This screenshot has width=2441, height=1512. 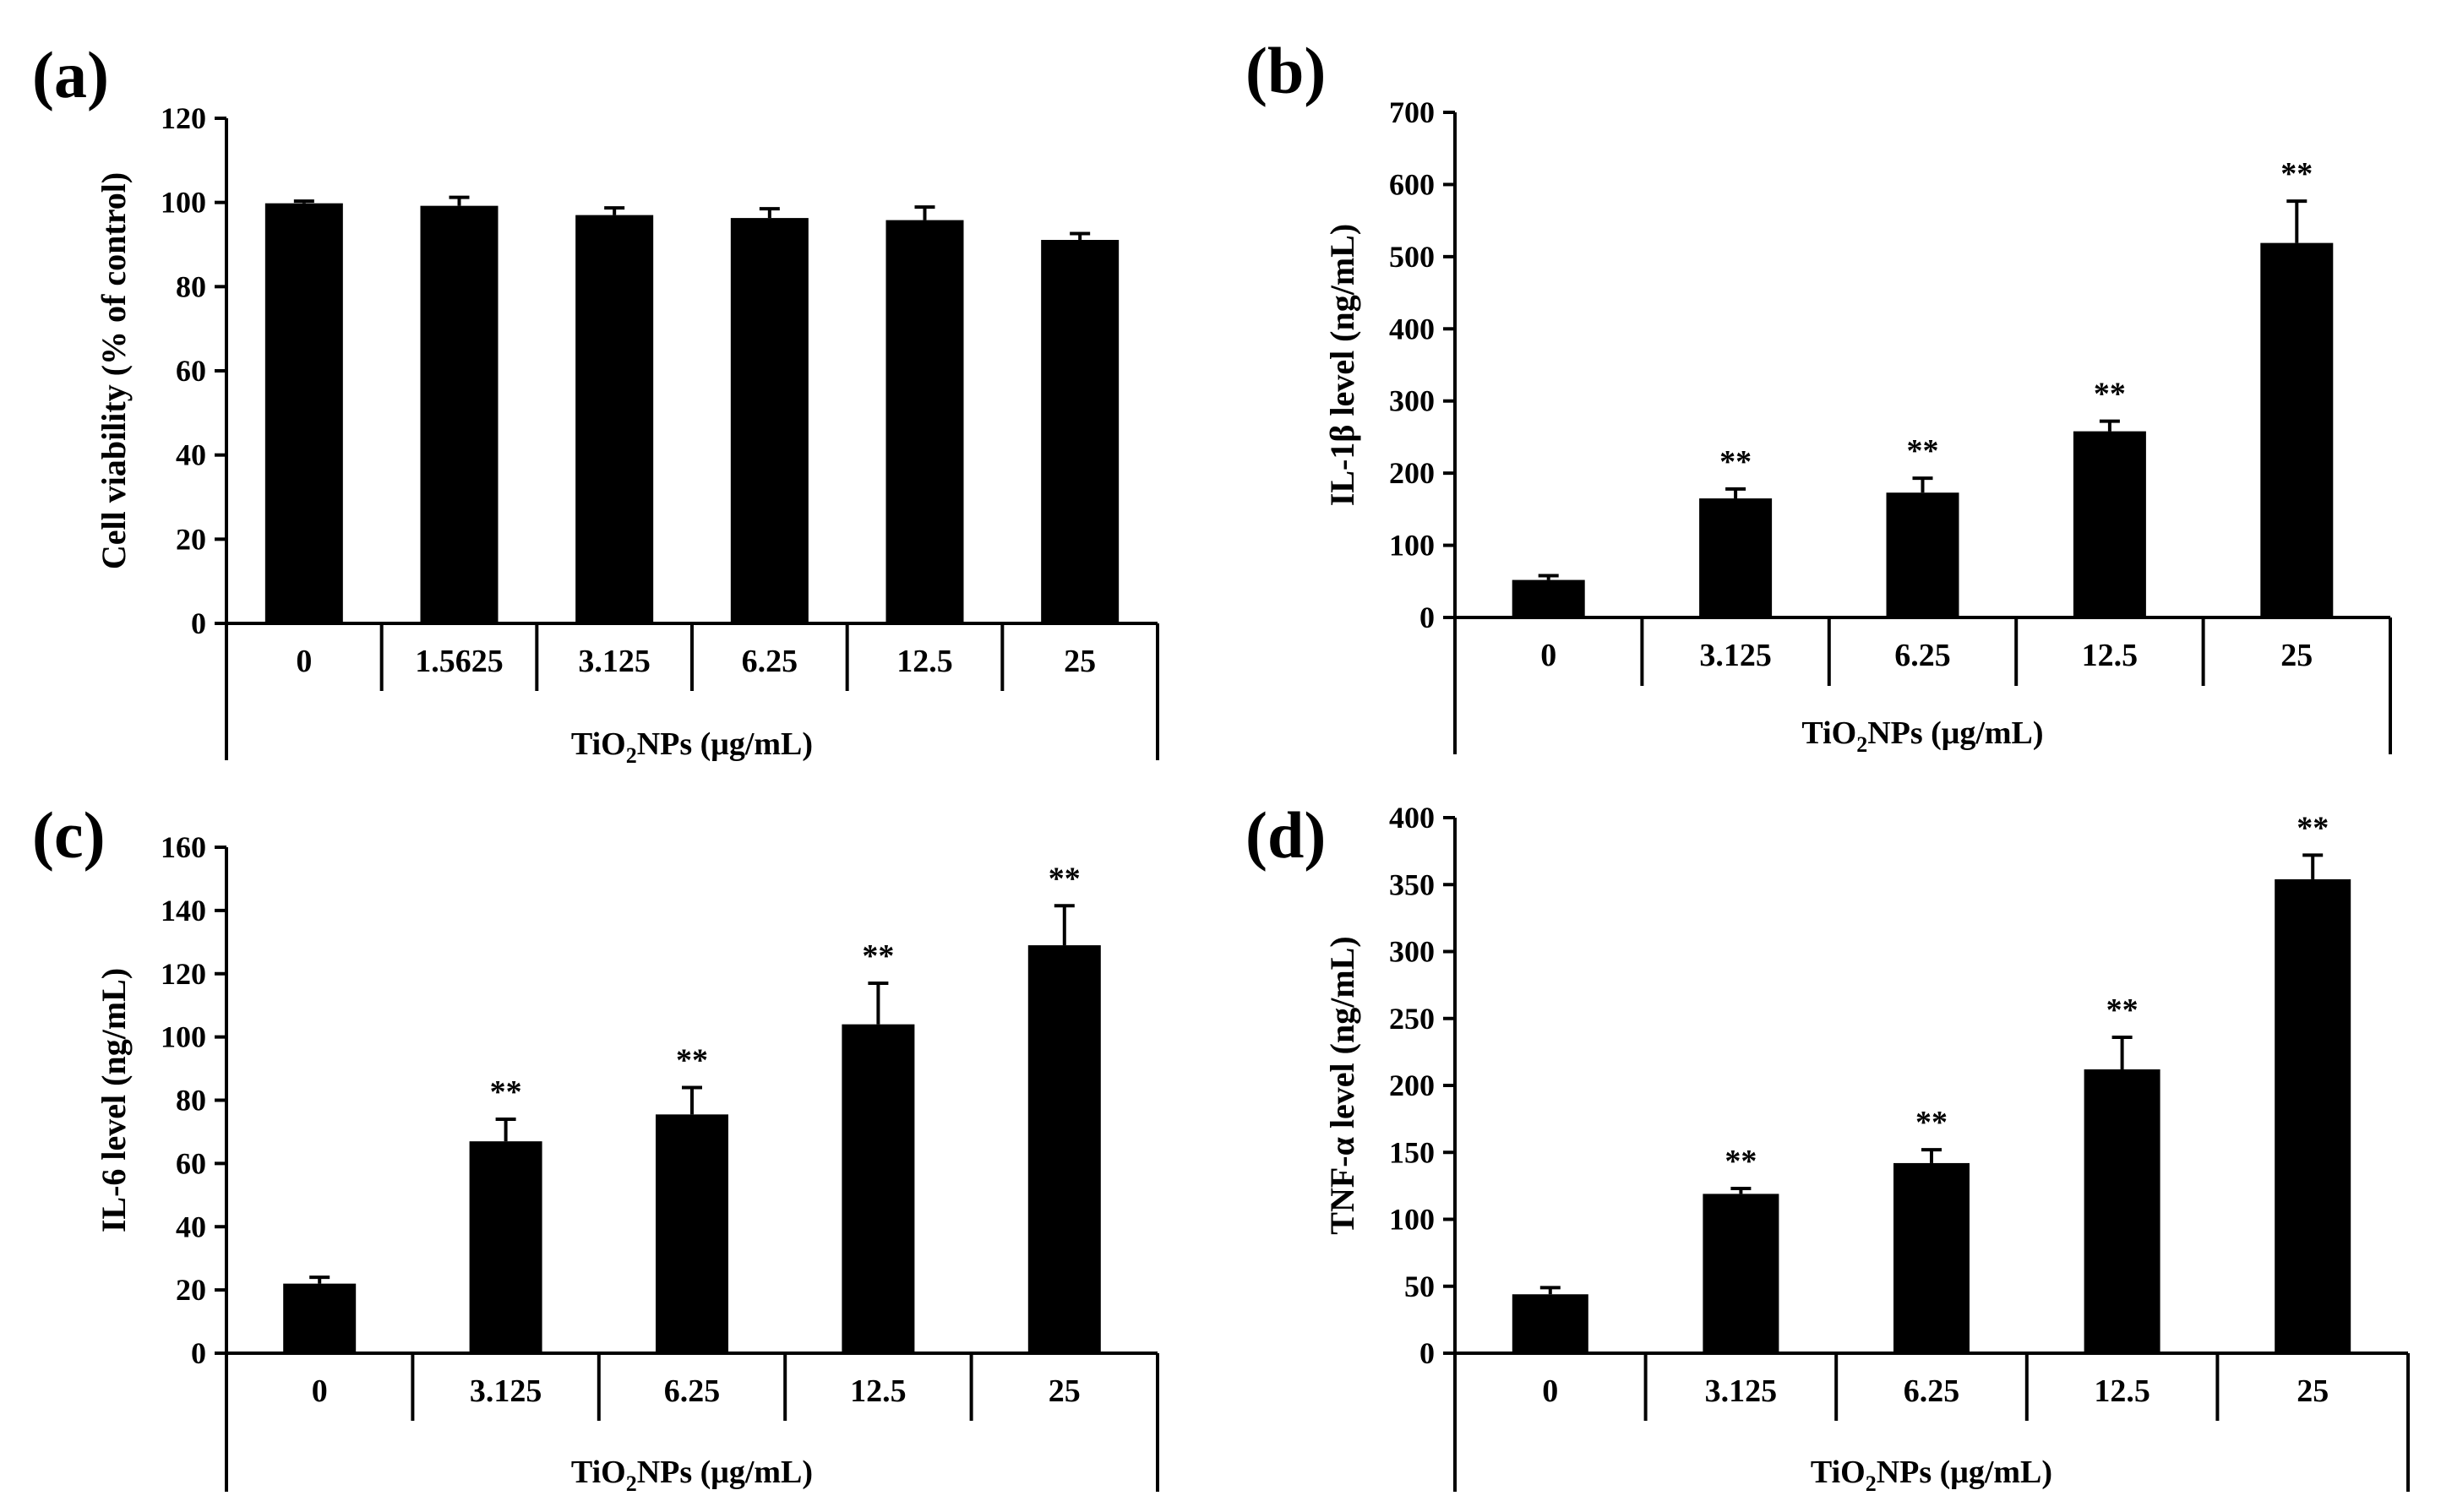 I want to click on y-tick-label: 300, so click(x=1412, y=952).